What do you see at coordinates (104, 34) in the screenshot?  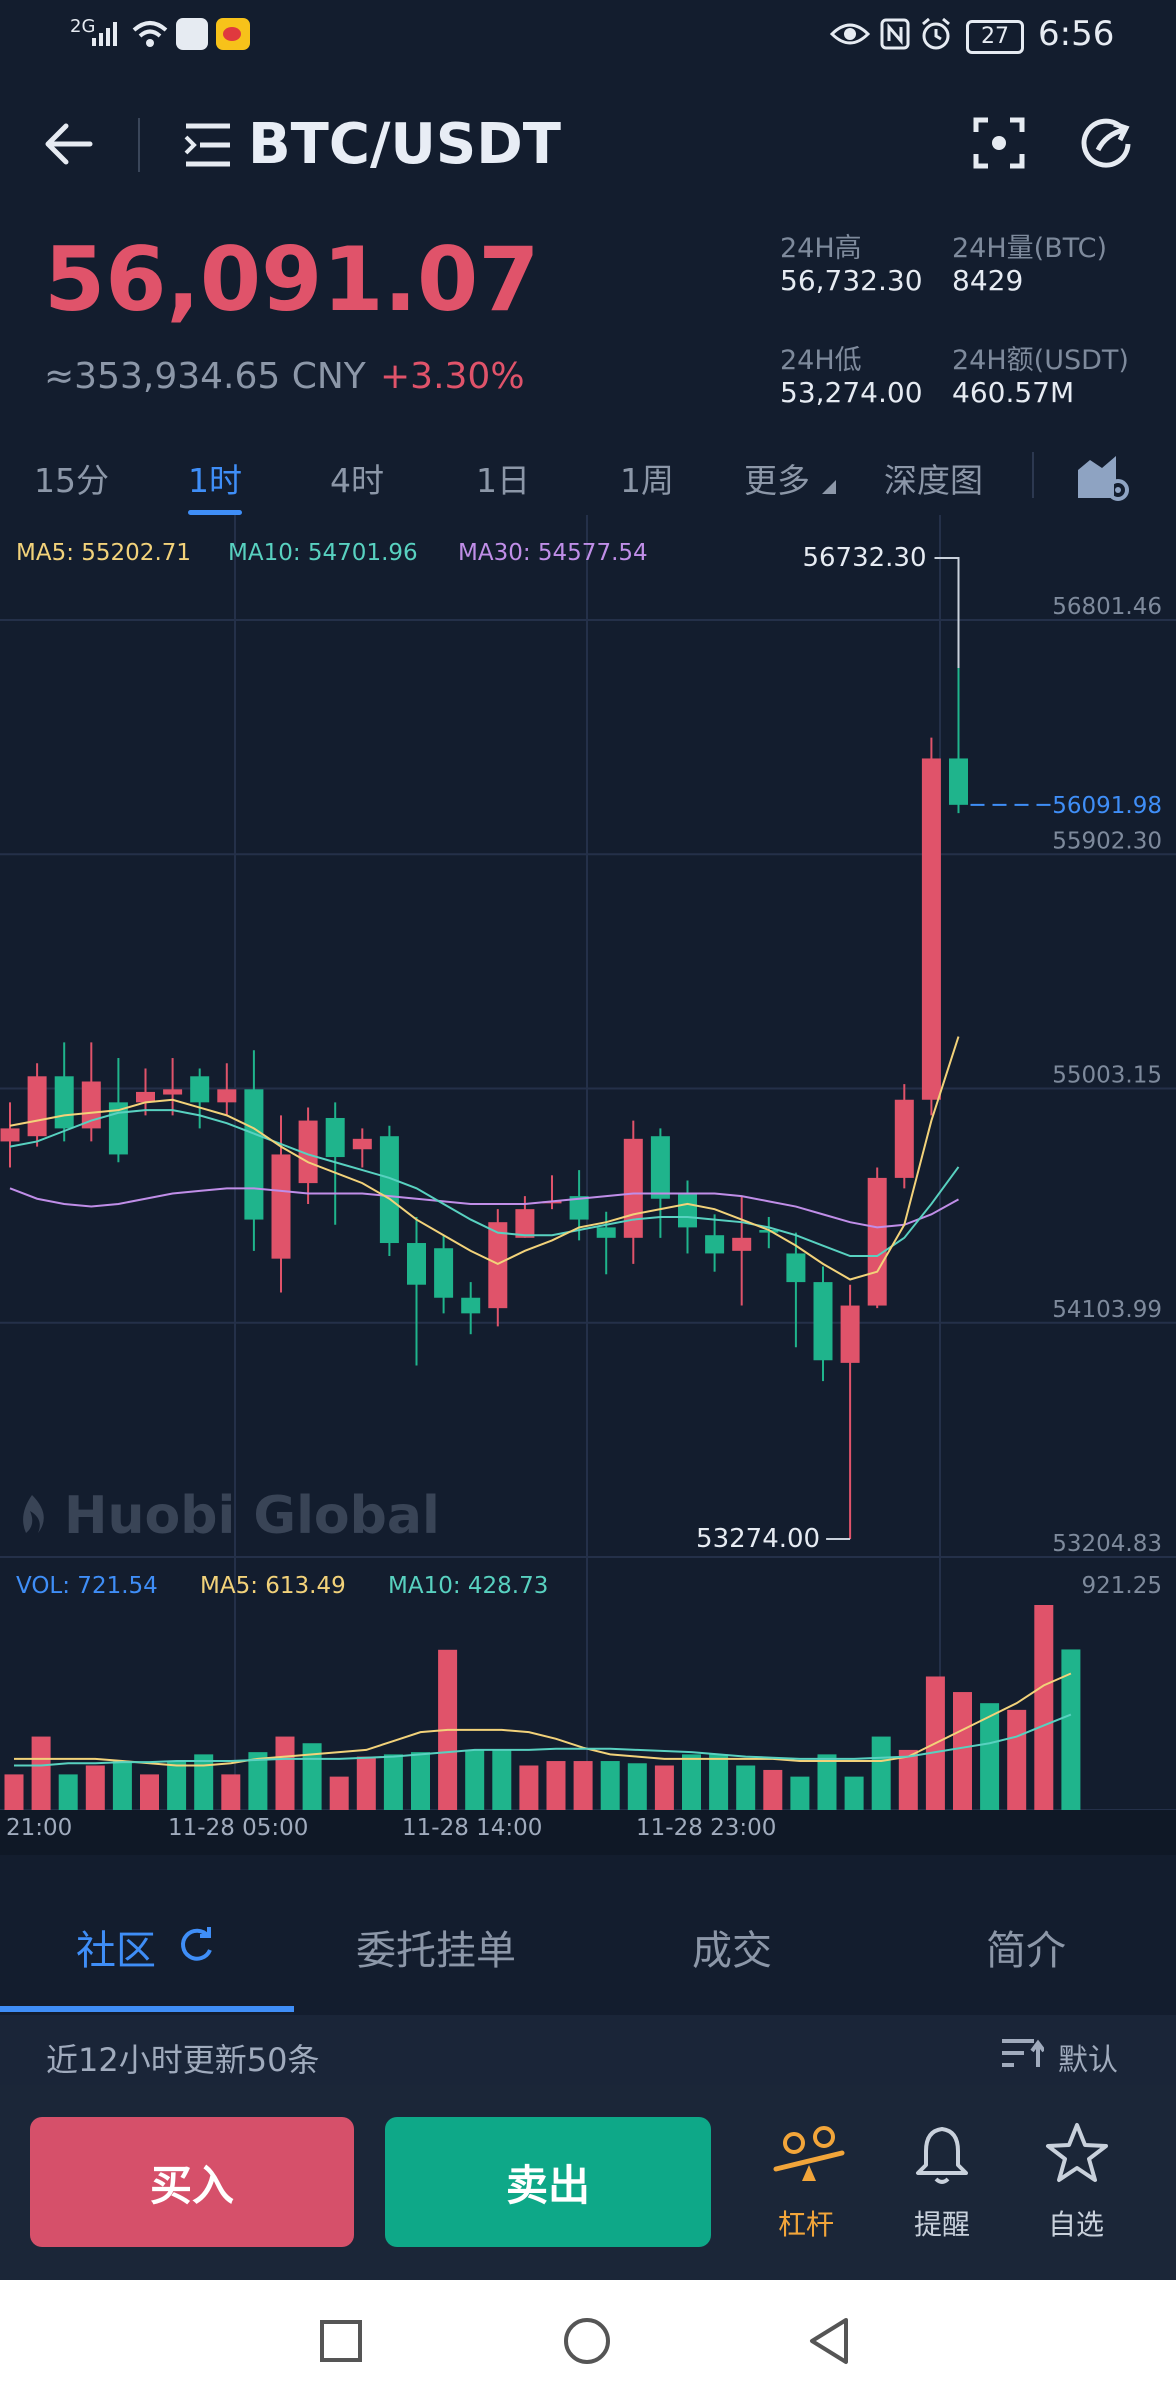 I see `signal-icon` at bounding box center [104, 34].